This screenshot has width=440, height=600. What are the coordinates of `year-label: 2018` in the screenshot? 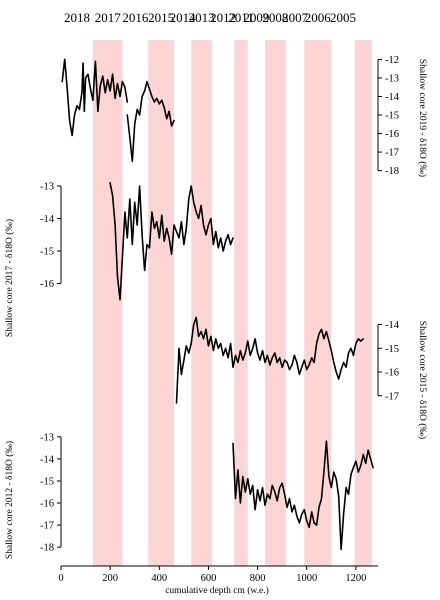 It's located at (77, 17).